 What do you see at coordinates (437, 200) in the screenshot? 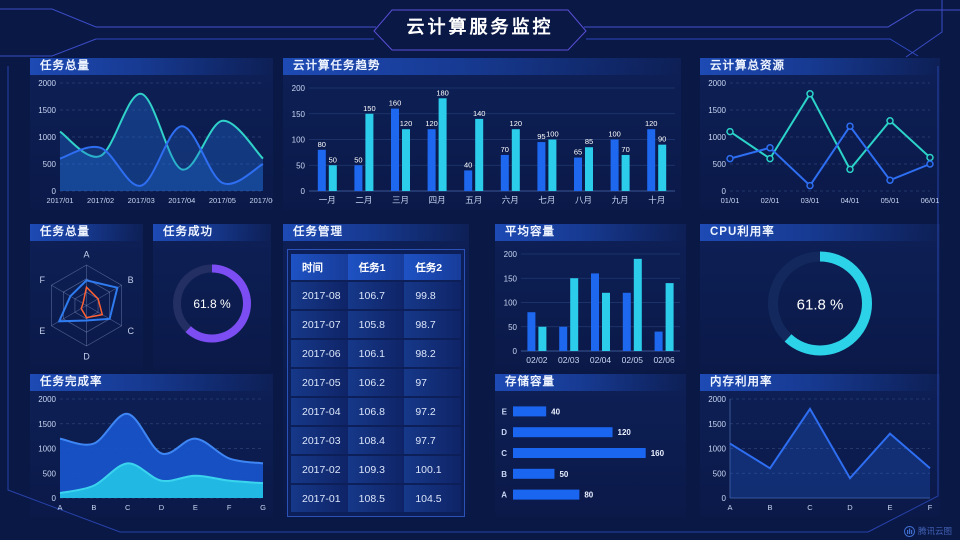
I see `svg-text: 四月` at bounding box center [437, 200].